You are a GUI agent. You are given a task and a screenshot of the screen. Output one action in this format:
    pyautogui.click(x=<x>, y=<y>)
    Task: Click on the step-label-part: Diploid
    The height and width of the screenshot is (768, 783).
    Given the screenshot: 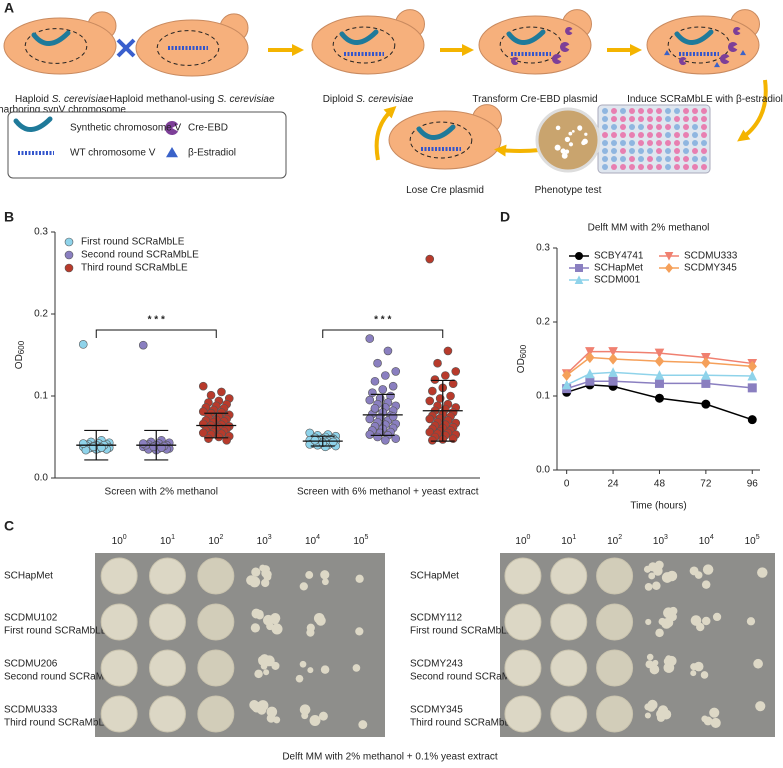 What is the action you would take?
    pyautogui.click(x=339, y=99)
    